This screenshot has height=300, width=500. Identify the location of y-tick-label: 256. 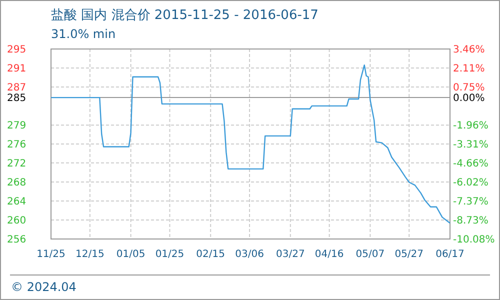
(16, 240).